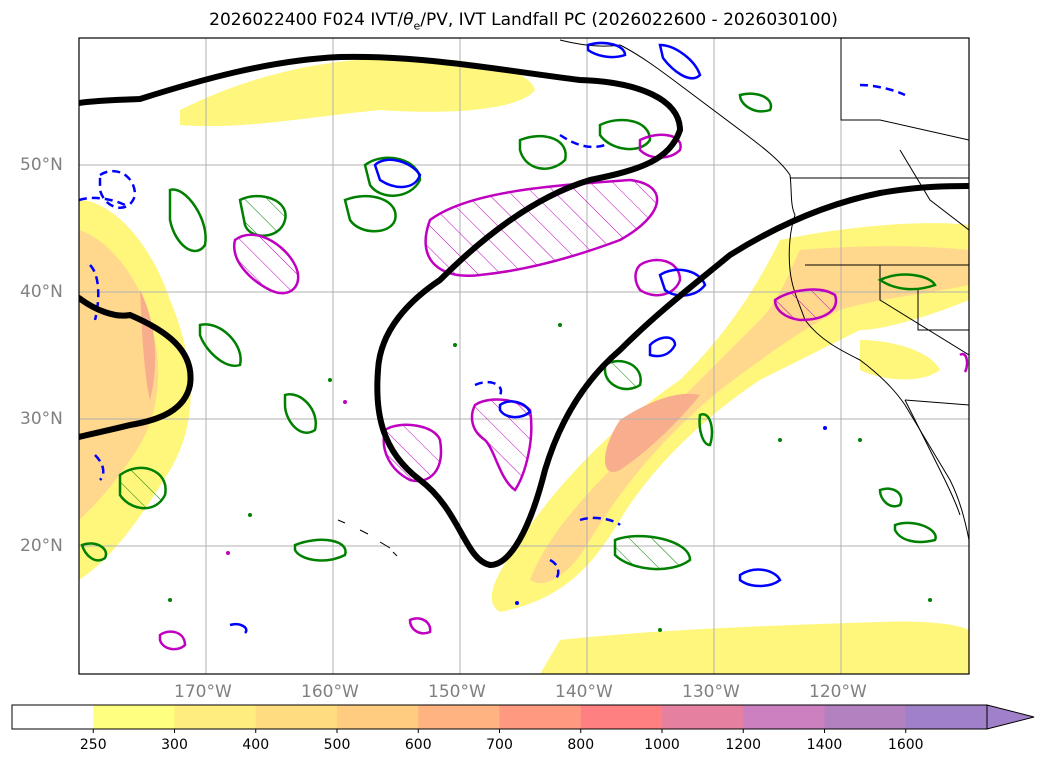 This screenshot has width=1047, height=767. I want to click on lat-label-20: 20°N, so click(41, 546).